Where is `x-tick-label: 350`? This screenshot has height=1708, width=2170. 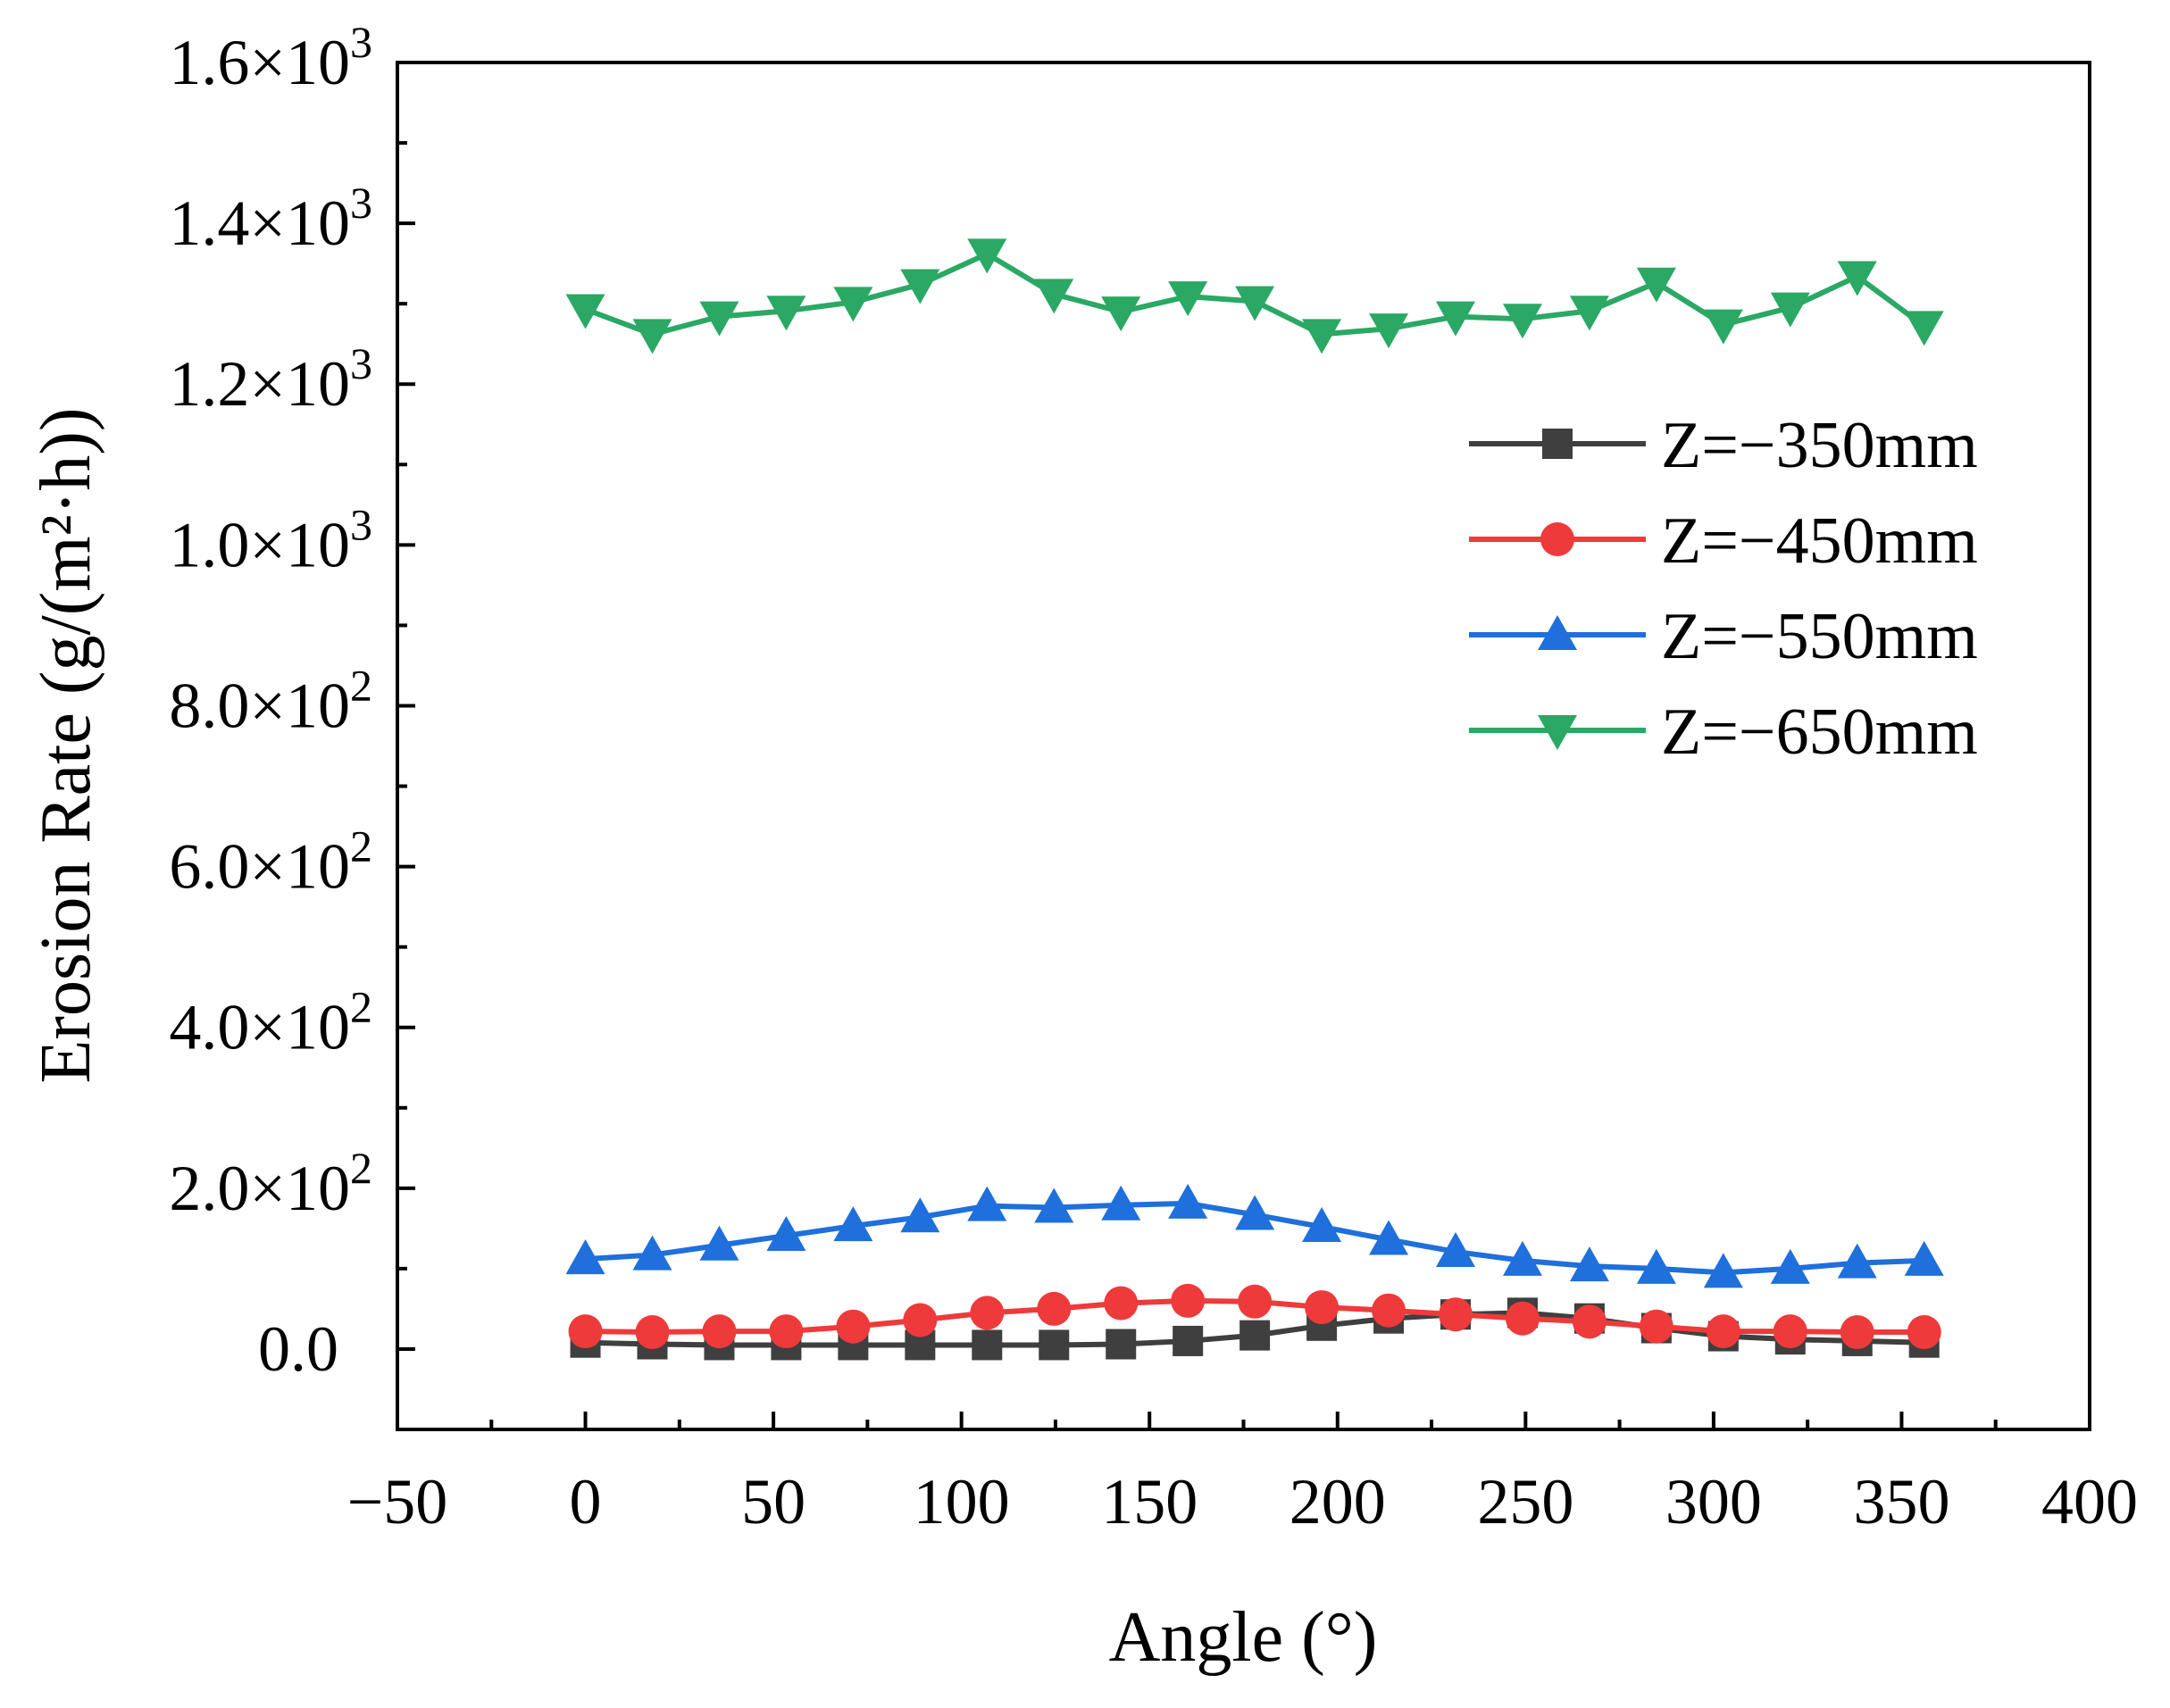
x-tick-label: 350 is located at coordinates (1901, 1501).